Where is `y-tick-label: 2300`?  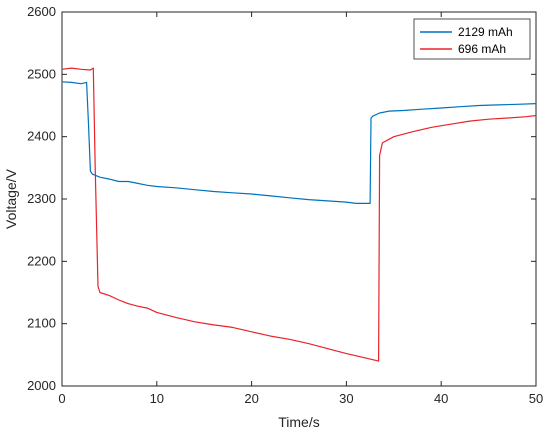 y-tick-label: 2300 is located at coordinates (41, 198).